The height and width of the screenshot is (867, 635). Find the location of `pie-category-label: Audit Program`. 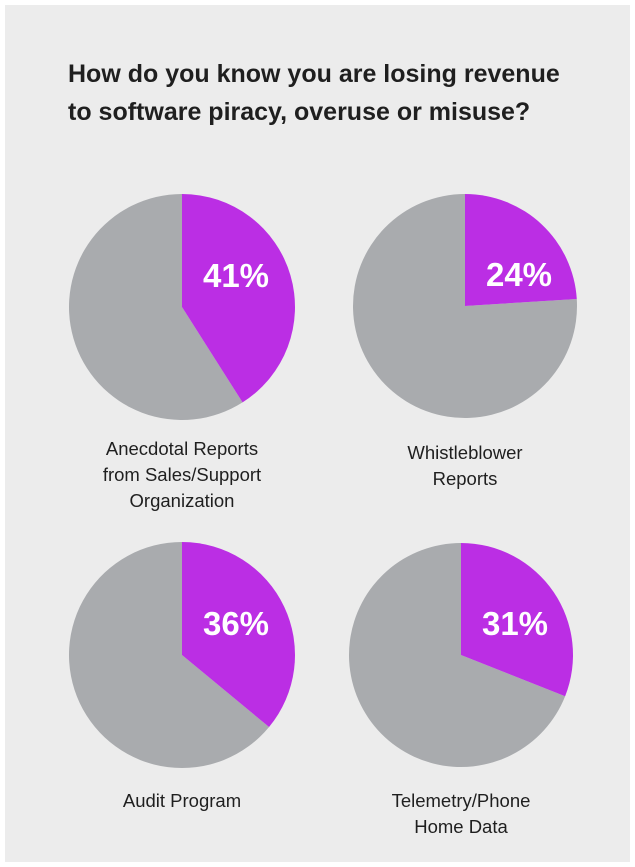

pie-category-label: Audit Program is located at coordinates (182, 800).